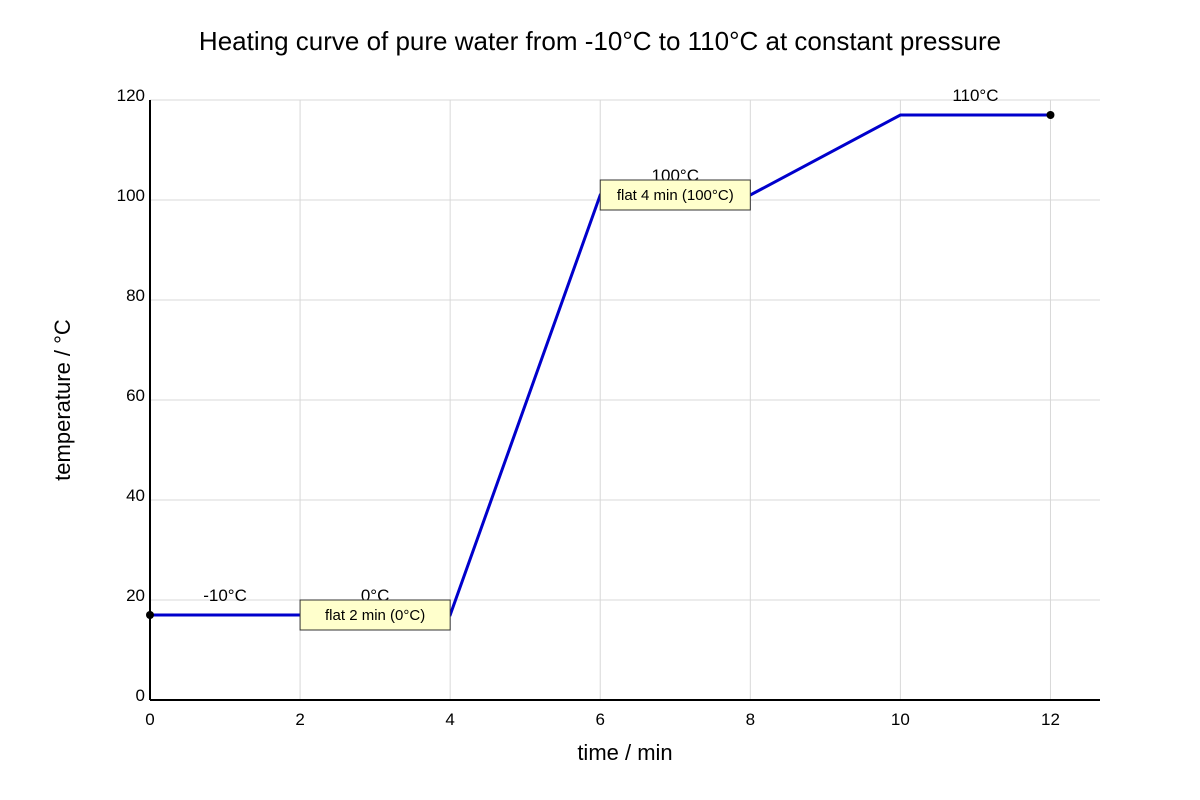 The image size is (1200, 800). What do you see at coordinates (149, 719) in the screenshot?
I see `x-tick-label: 0` at bounding box center [149, 719].